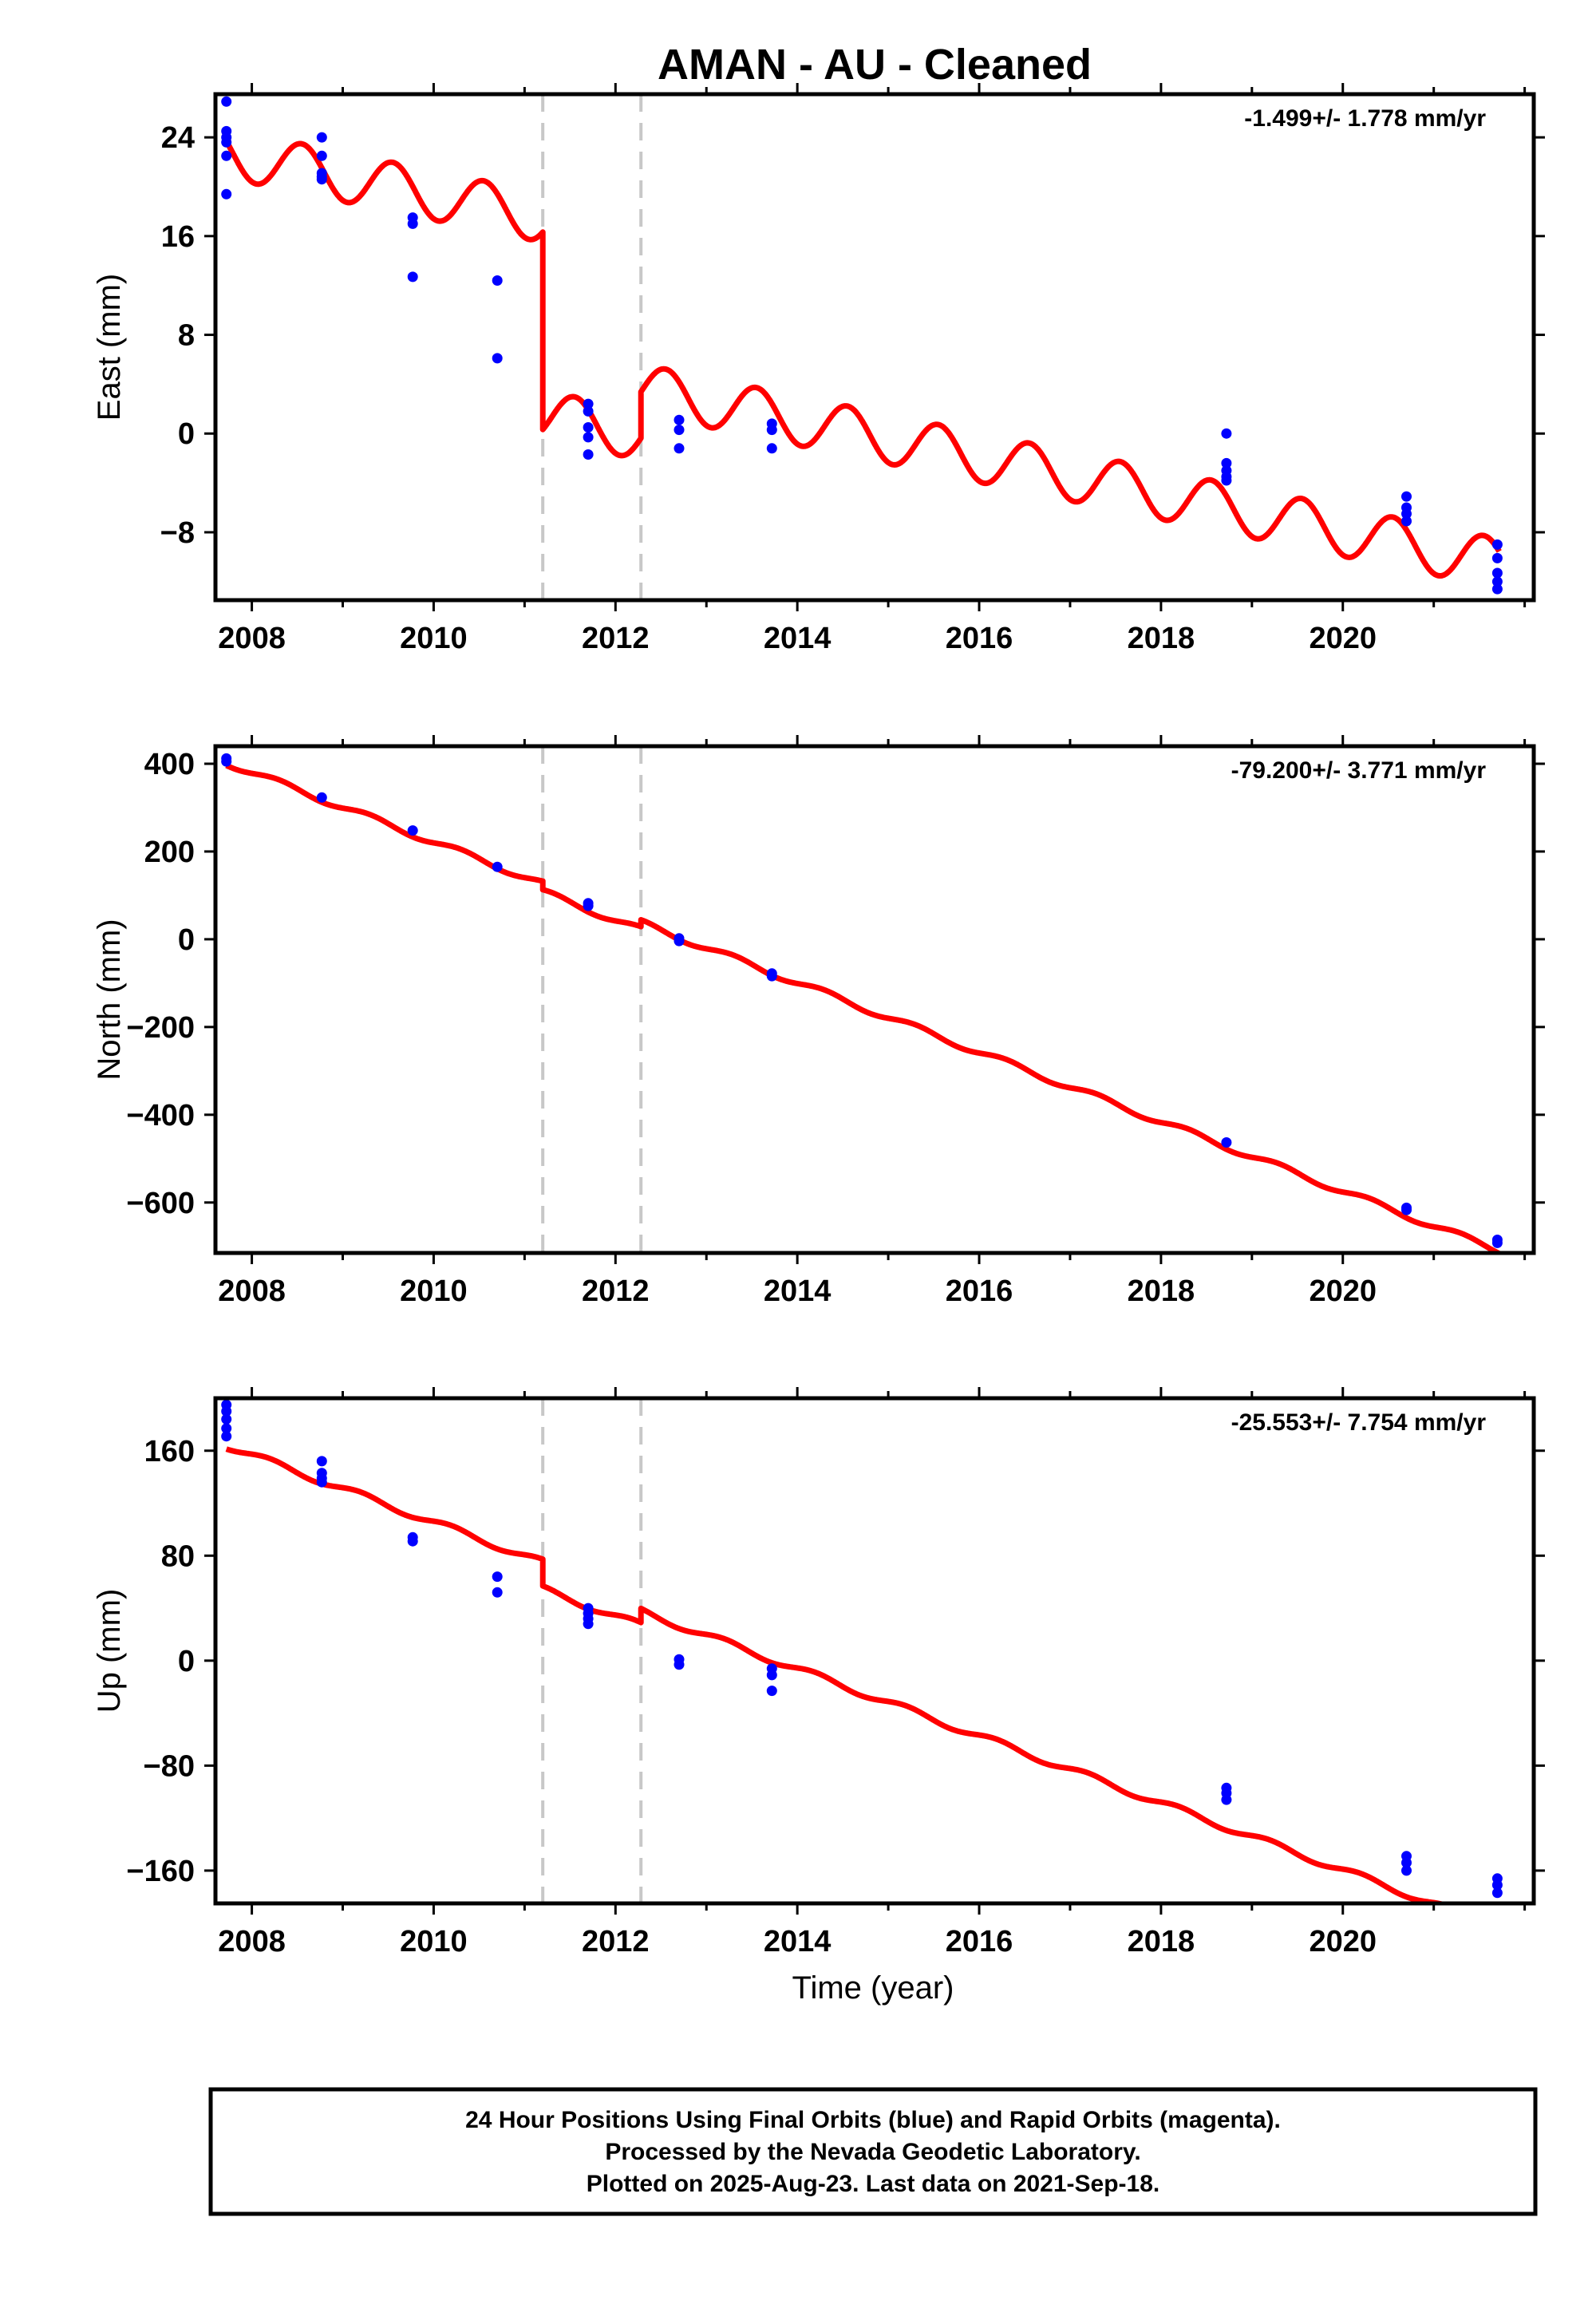 The image size is (1596, 2316). What do you see at coordinates (160, 1203) in the screenshot?
I see `north-y-tick-label--600: −600` at bounding box center [160, 1203].